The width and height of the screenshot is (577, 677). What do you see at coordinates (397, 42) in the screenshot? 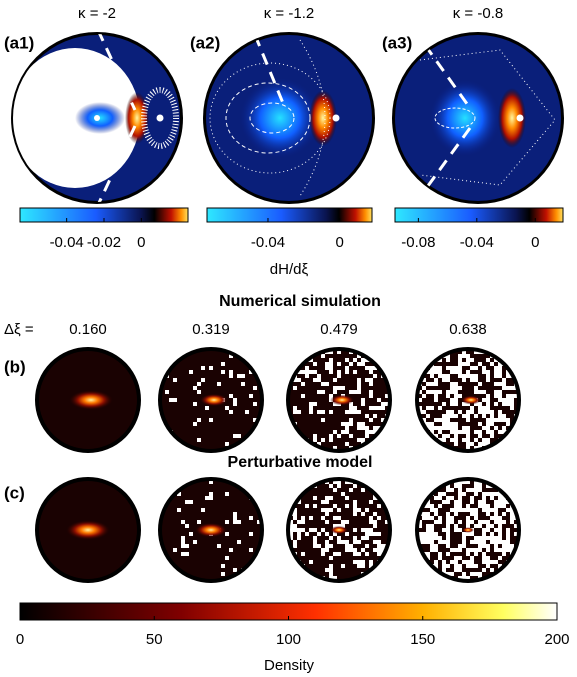
I see `panel-label: (a3)` at bounding box center [397, 42].